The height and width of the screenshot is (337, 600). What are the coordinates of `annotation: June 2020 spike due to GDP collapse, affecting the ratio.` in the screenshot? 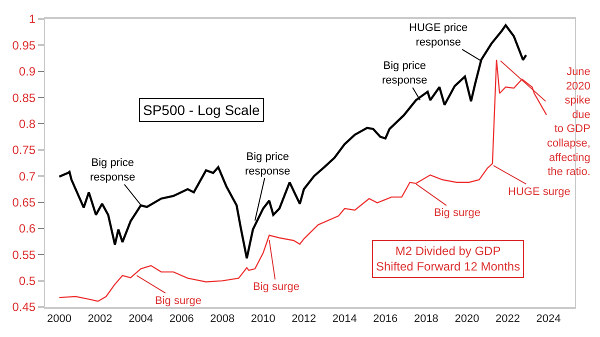 It's located at (568, 122).